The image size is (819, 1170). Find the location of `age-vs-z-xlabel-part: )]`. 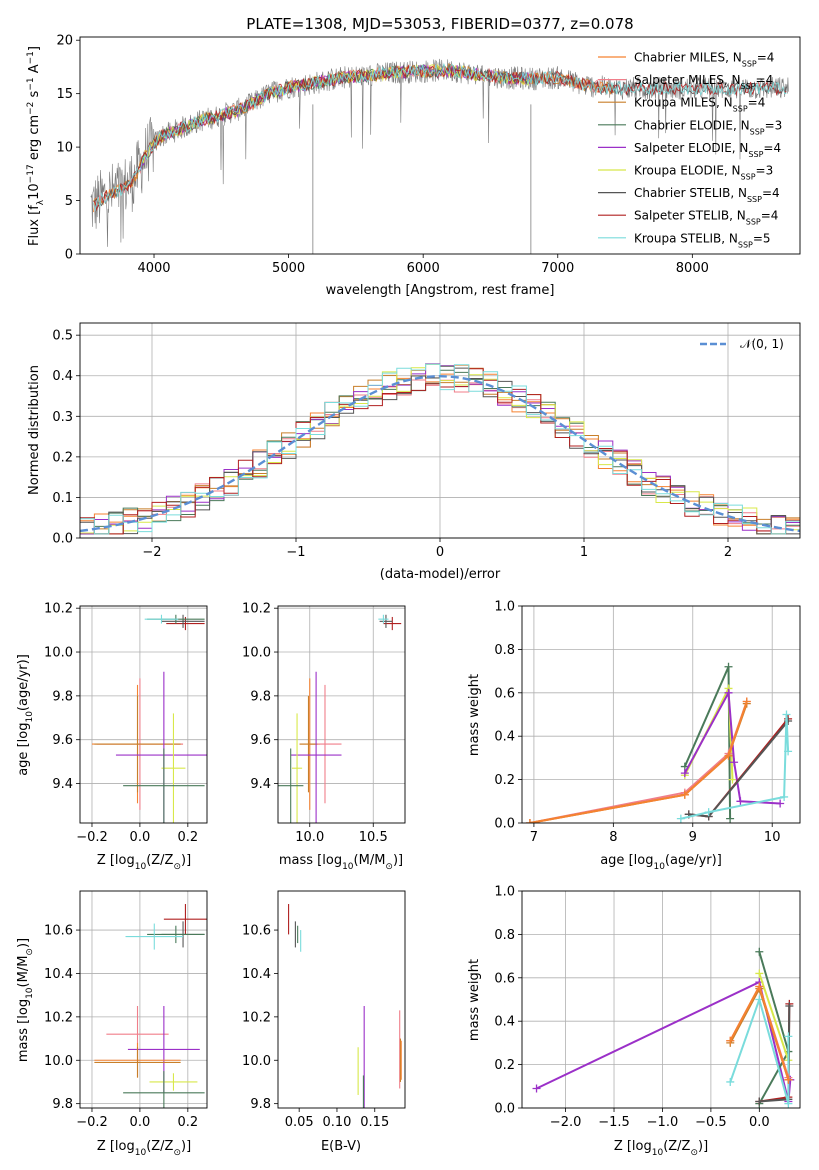

age-vs-z-xlabel-part: )] is located at coordinates (186, 860).